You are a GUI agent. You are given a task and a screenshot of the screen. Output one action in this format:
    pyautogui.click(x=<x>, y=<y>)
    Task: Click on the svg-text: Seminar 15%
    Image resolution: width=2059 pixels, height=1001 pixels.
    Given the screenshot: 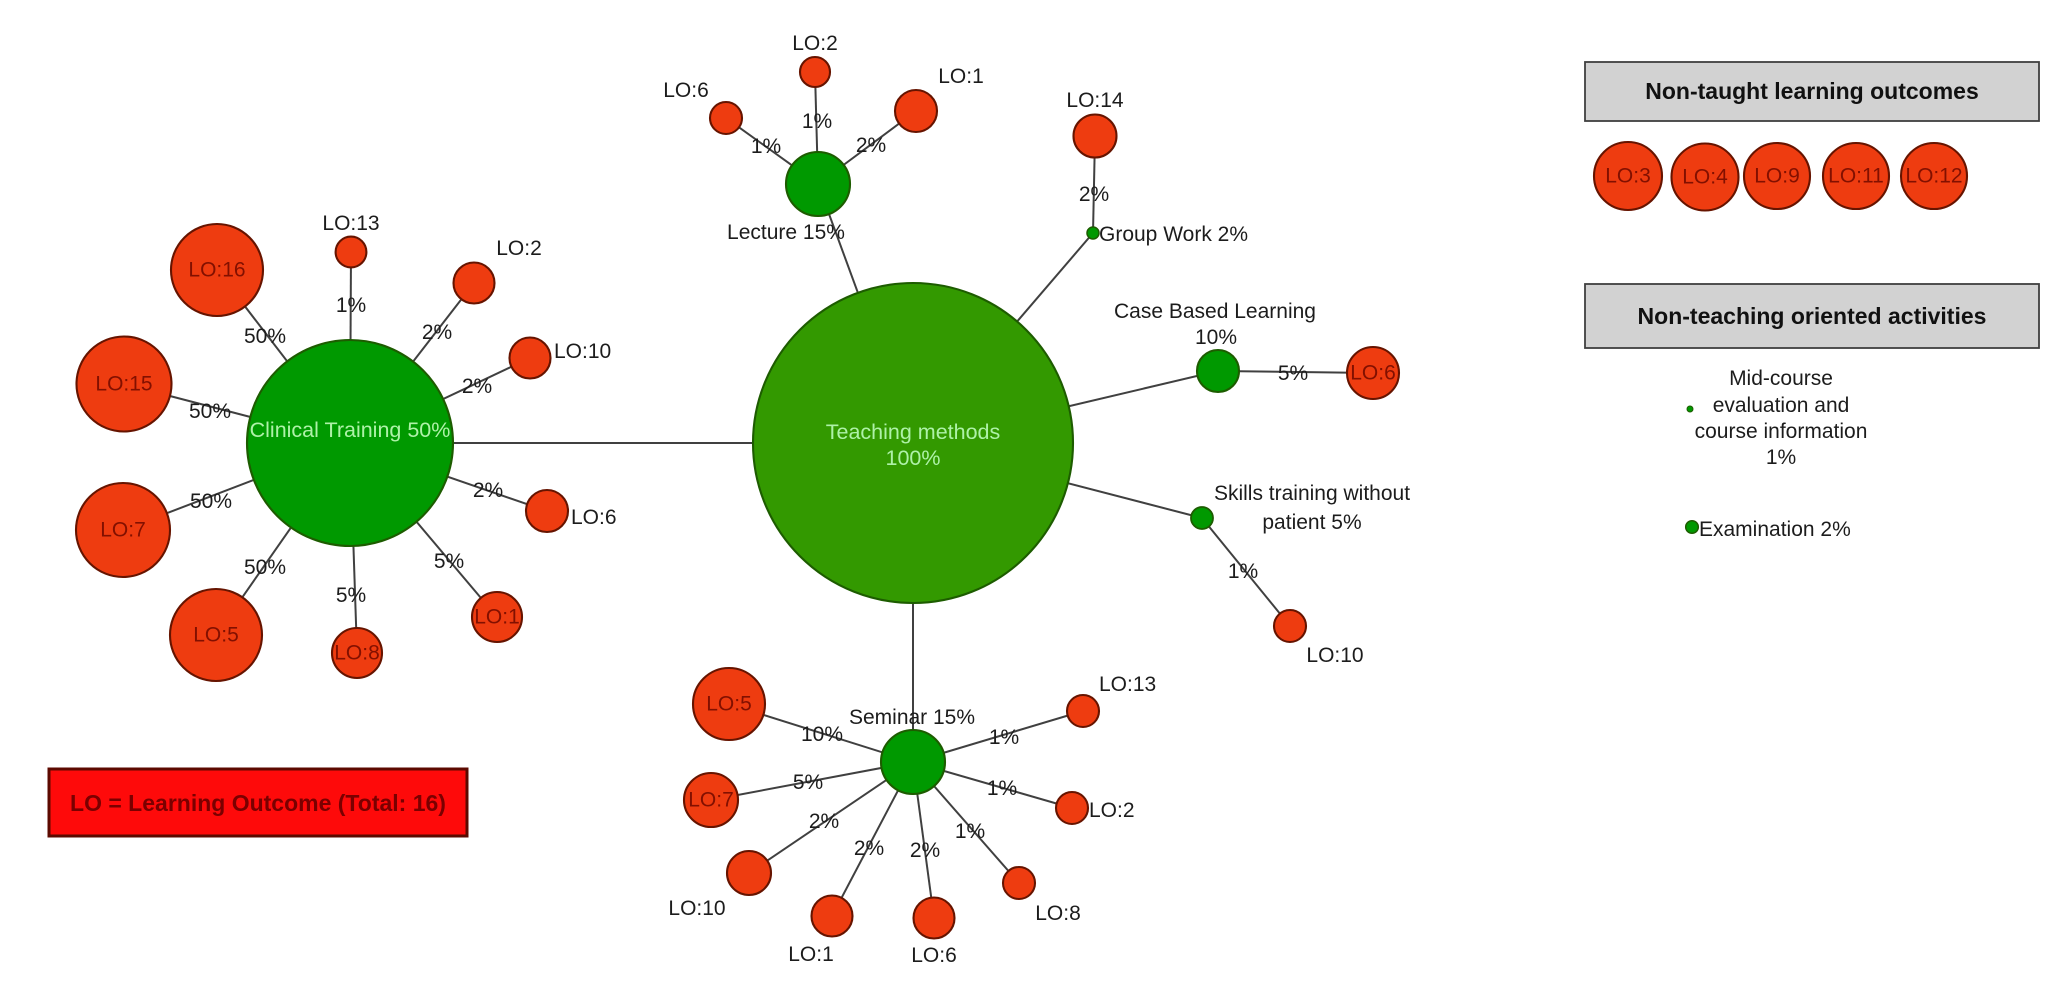 What is the action you would take?
    pyautogui.click(x=912, y=717)
    